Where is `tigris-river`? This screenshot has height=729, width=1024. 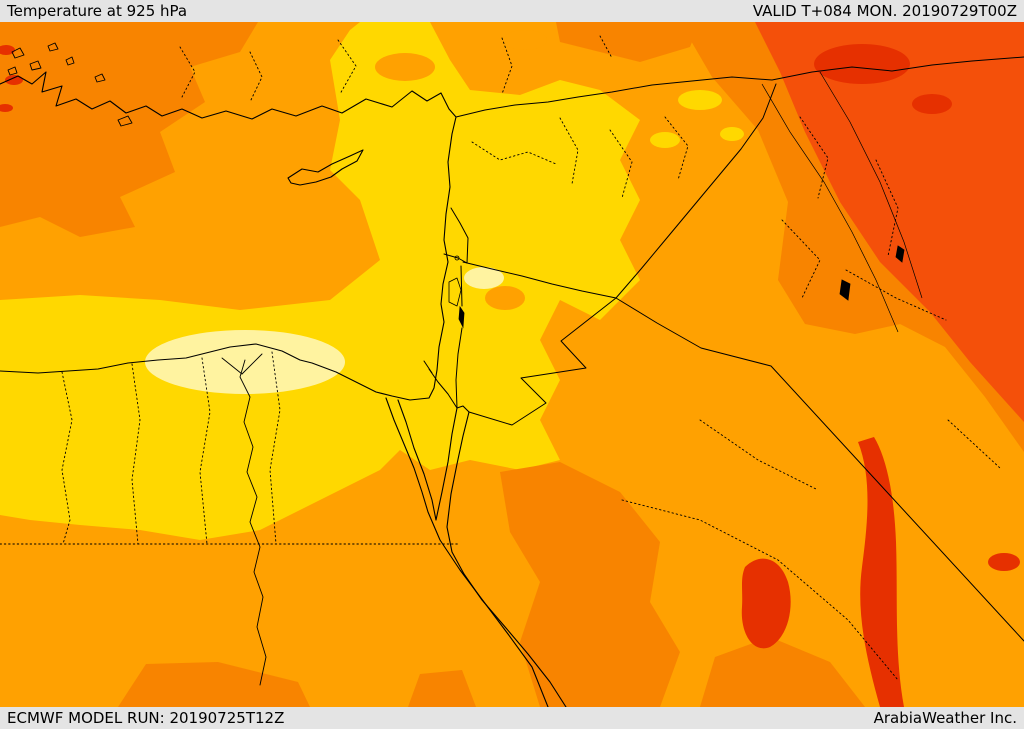 tigris-river is located at coordinates (871, 185).